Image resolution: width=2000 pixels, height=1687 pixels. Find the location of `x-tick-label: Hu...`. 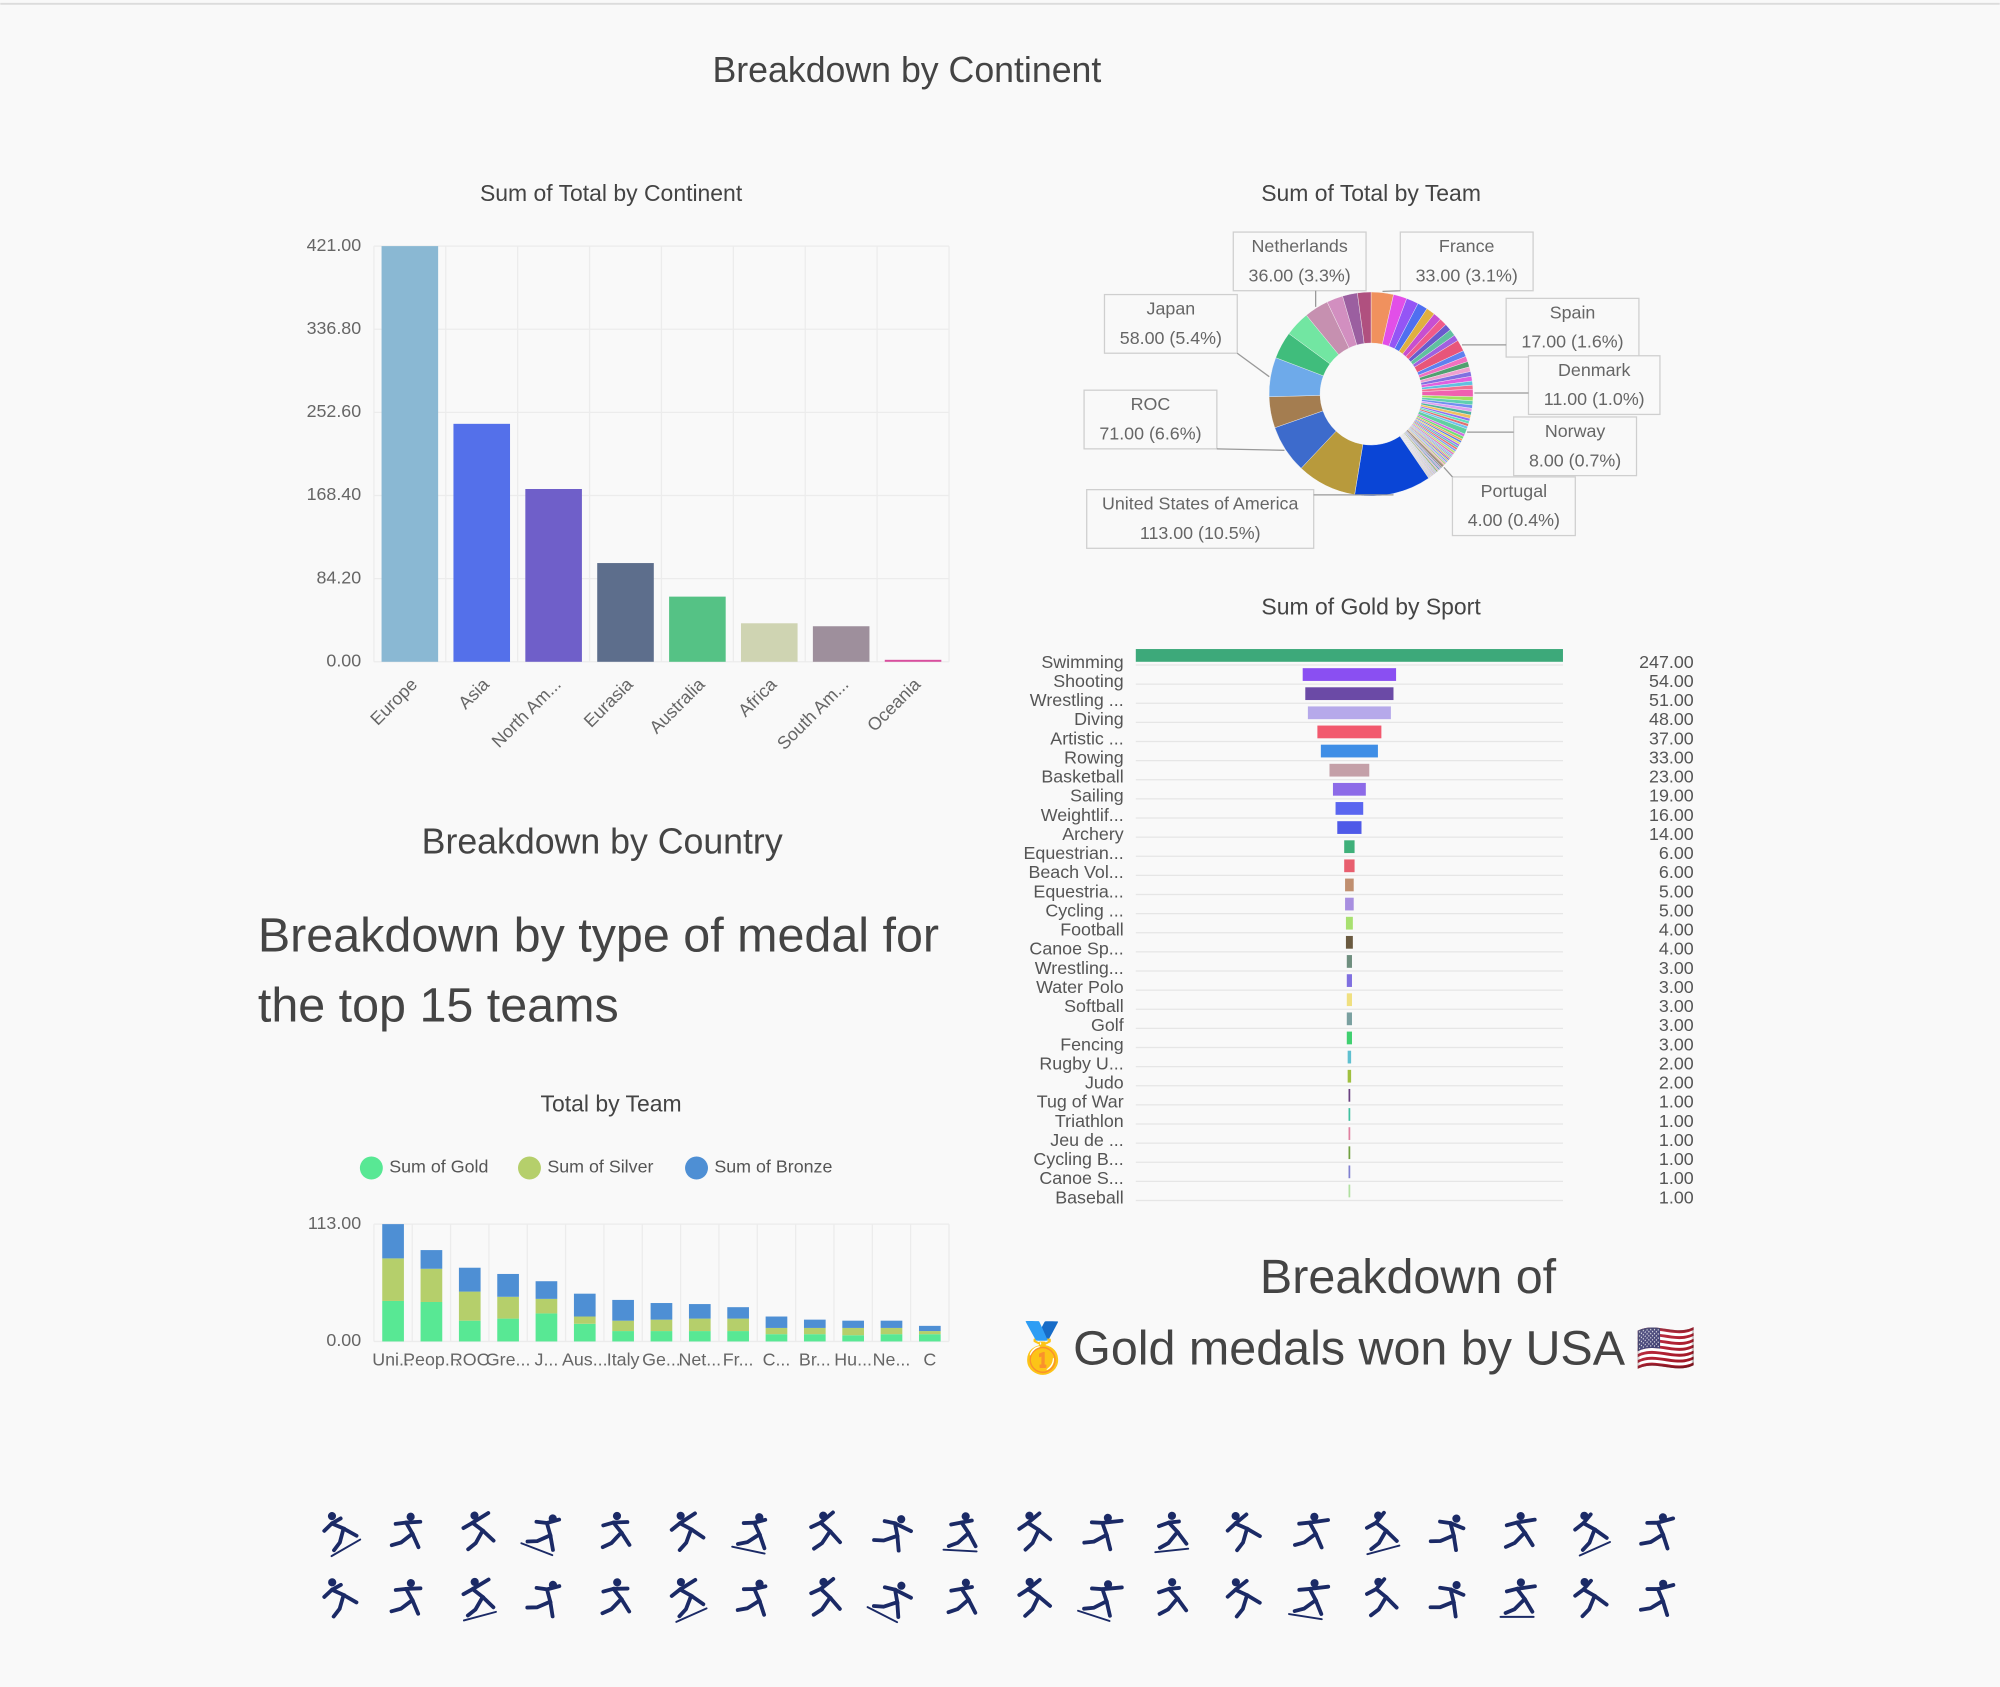

x-tick-label: Hu... is located at coordinates (853, 1359).